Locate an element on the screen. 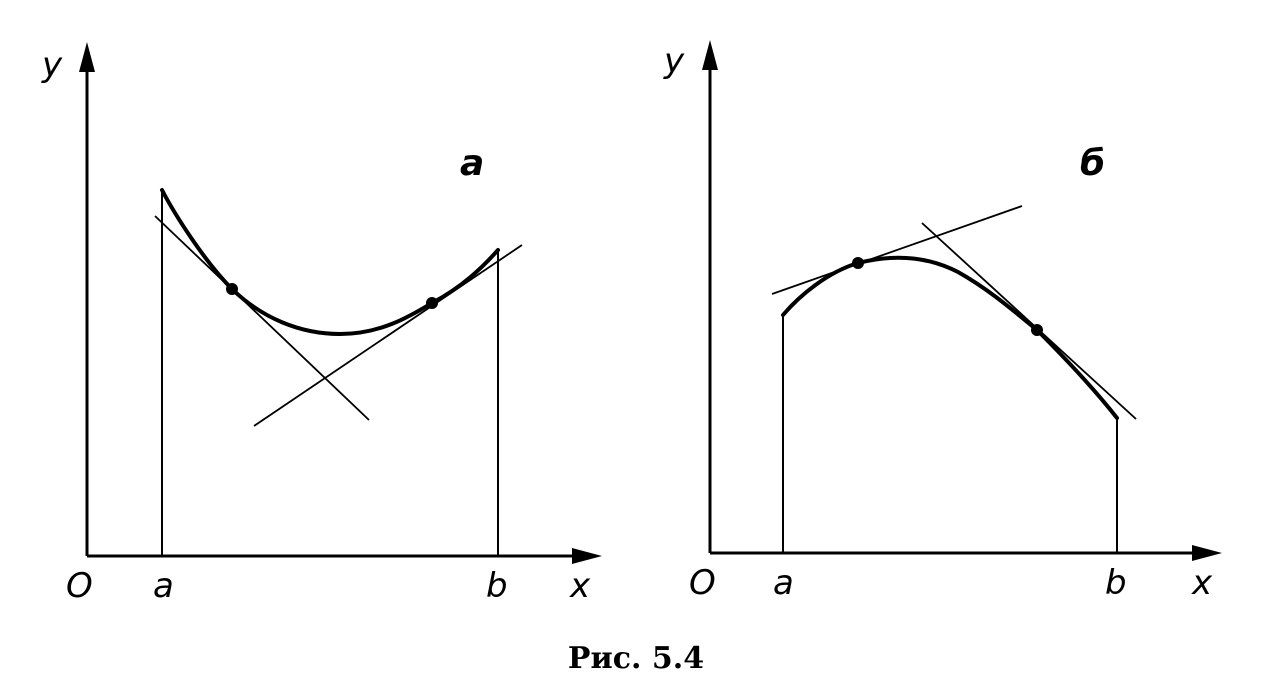  panel-a-point-right is located at coordinates (432, 303).